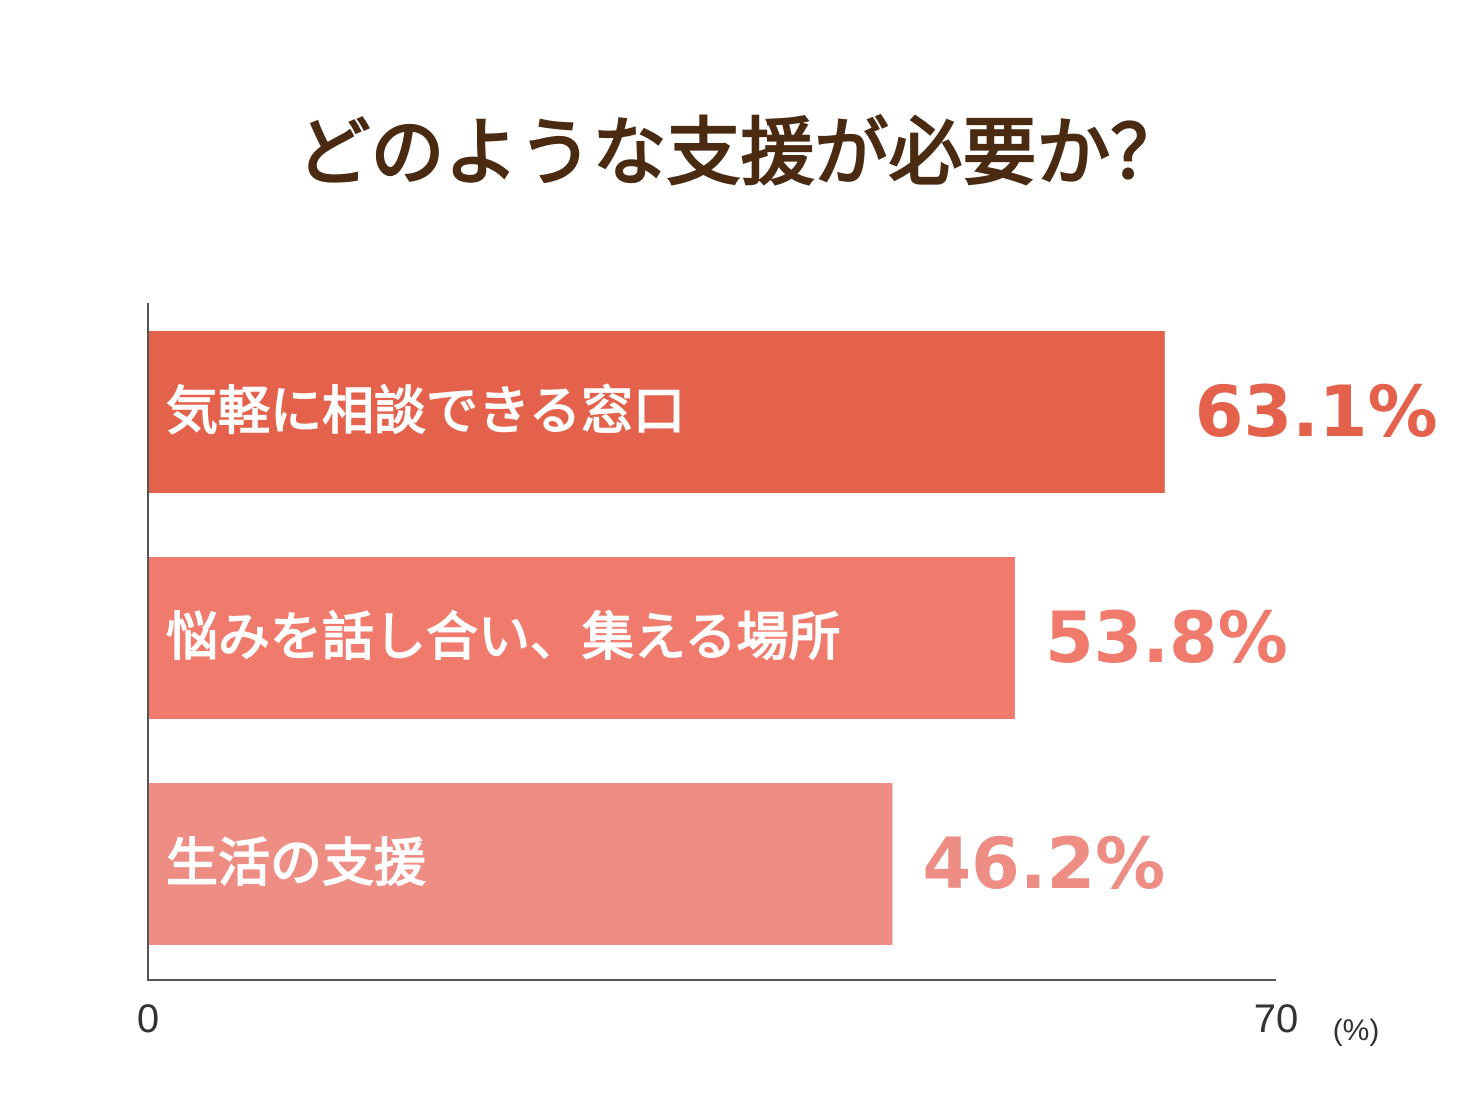 The image size is (1481, 1118). I want to click on bar-value-label-2: 53.8%, so click(1166, 638).